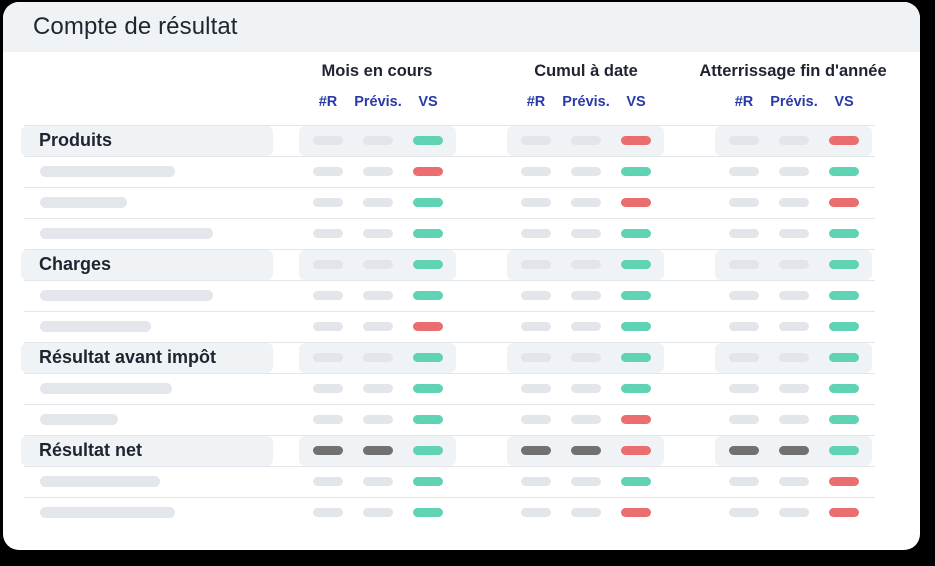 This screenshot has height=566, width=935. Describe the element at coordinates (75, 264) in the screenshot. I see `section-label: Charges` at that location.